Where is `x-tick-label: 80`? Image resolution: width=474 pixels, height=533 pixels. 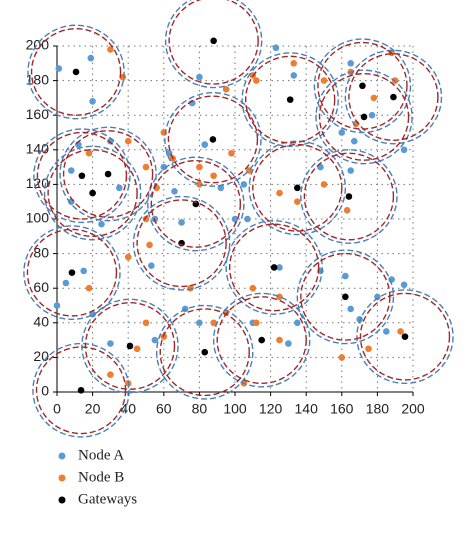 x-tick-label: 80 is located at coordinates (200, 409).